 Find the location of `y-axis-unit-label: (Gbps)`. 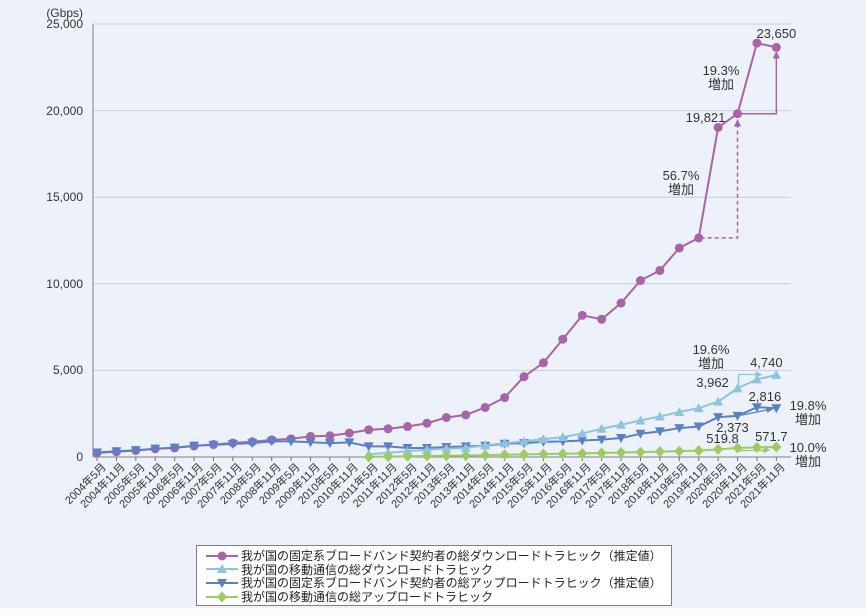

y-axis-unit-label: (Gbps) is located at coordinates (64, 13).